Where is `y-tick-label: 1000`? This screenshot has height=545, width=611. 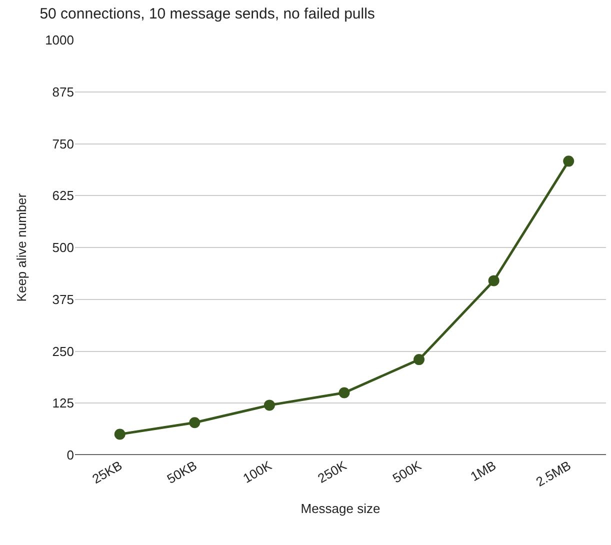
y-tick-label: 1000 is located at coordinates (59, 40).